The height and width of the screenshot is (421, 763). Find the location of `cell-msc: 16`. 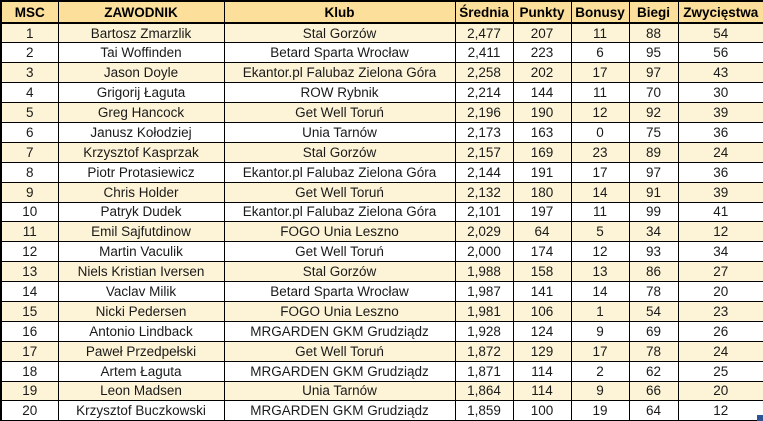

cell-msc: 16 is located at coordinates (29, 331).